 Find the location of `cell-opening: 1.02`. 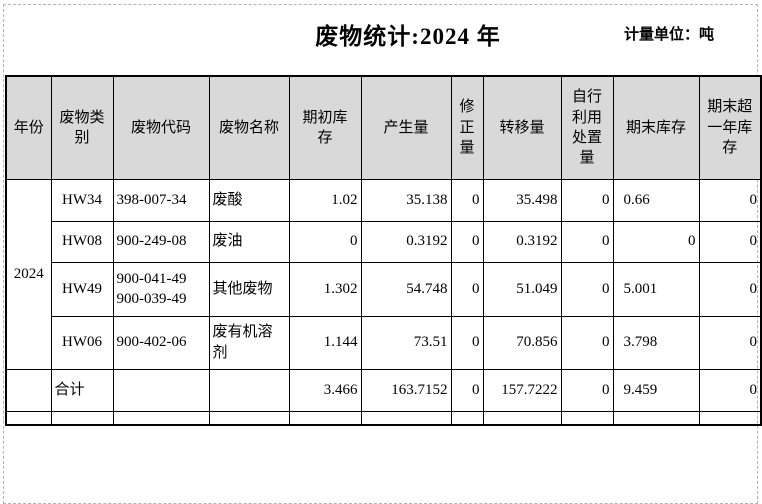

cell-opening: 1.02 is located at coordinates (325, 200).